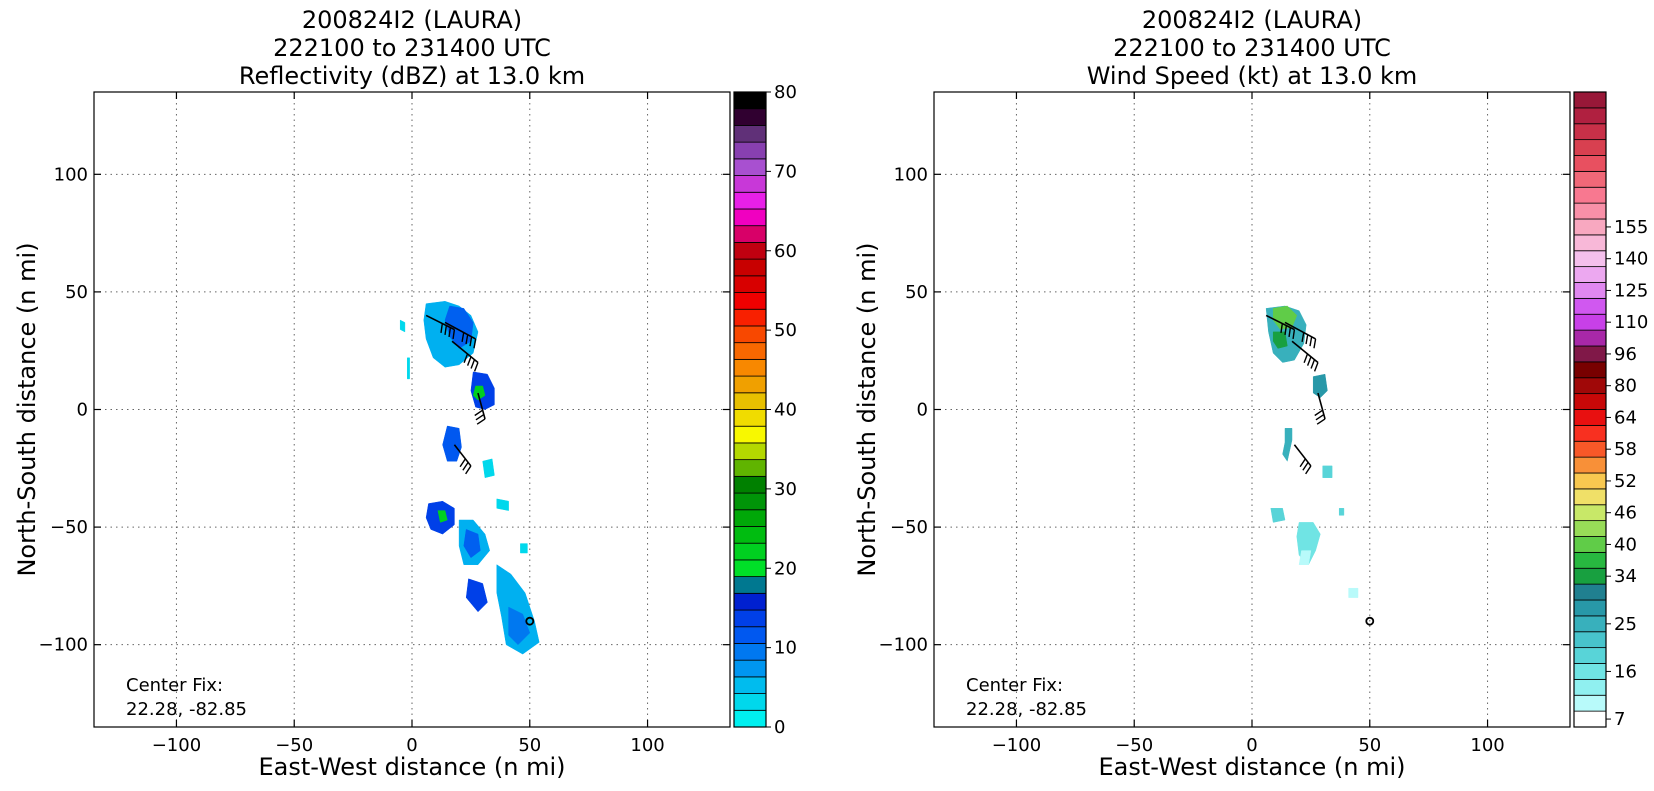 This screenshot has width=1654, height=791. Describe the element at coordinates (779, 727) in the screenshot. I see `colorbar-label: 0` at that location.